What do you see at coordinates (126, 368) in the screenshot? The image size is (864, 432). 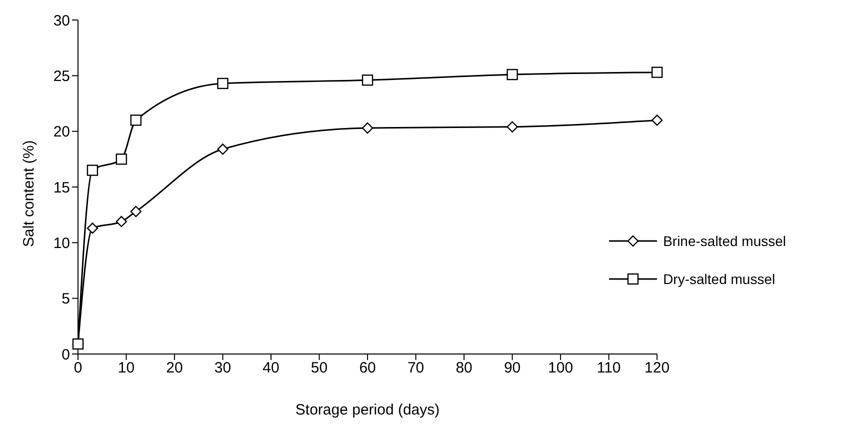 I see `x-tick-label: 10` at bounding box center [126, 368].